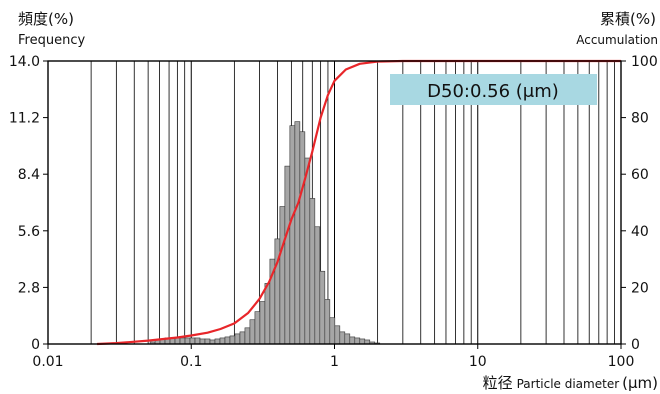  What do you see at coordinates (640, 288) in the screenshot?
I see `right-tick-label: 20` at bounding box center [640, 288].